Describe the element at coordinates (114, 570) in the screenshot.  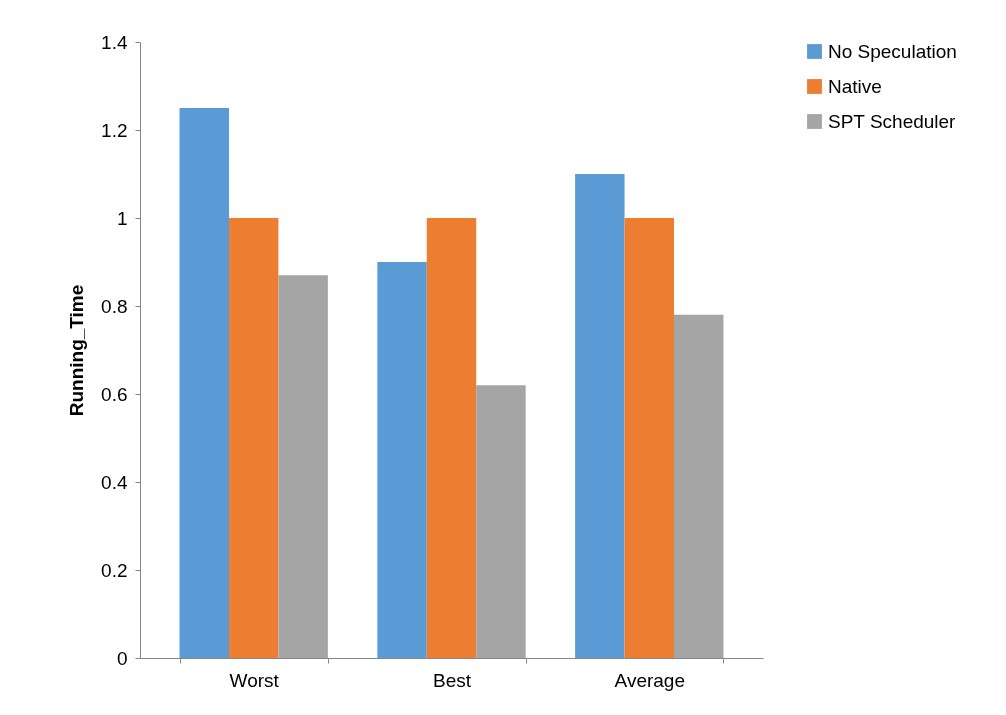
I see `y-tick-label: 0.2` at that location.